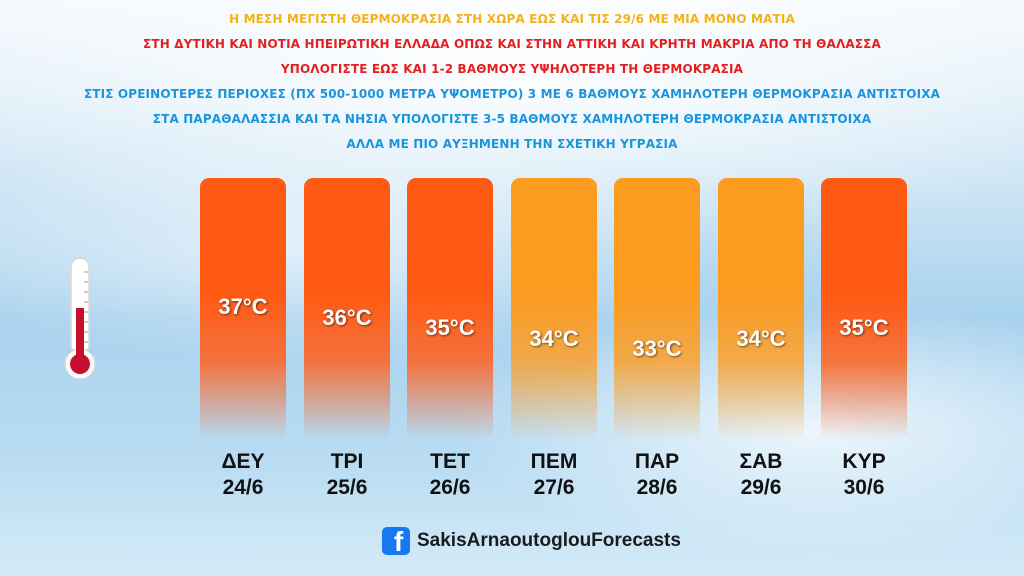 The height and width of the screenshot is (576, 1024). What do you see at coordinates (243, 306) in the screenshot?
I see `temp-label: 37°C` at bounding box center [243, 306].